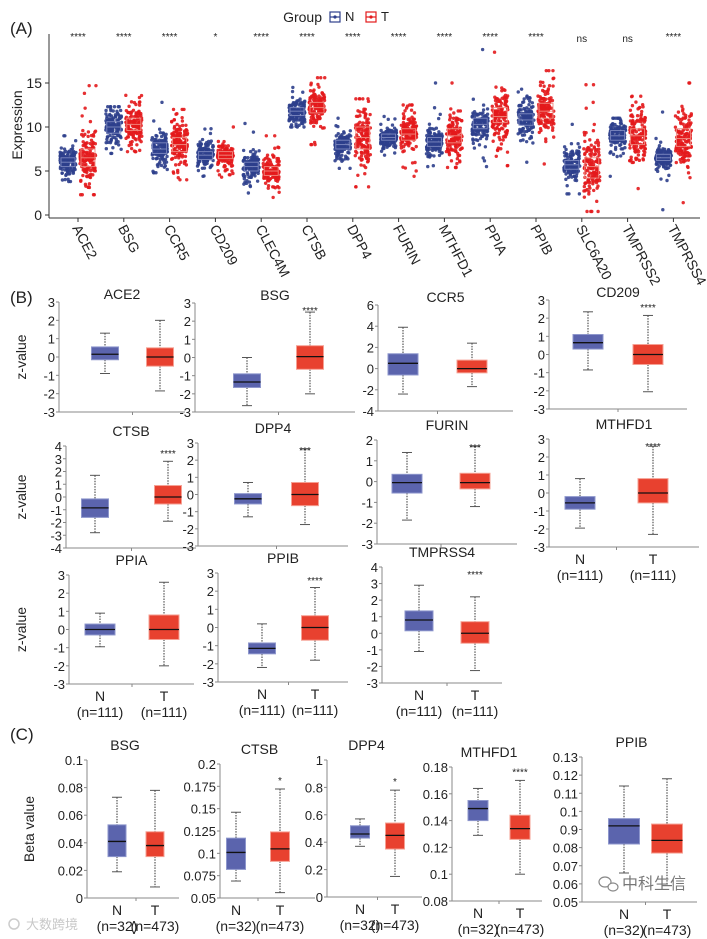  I want to click on y-tick-label: 0.6, so click(314, 815).